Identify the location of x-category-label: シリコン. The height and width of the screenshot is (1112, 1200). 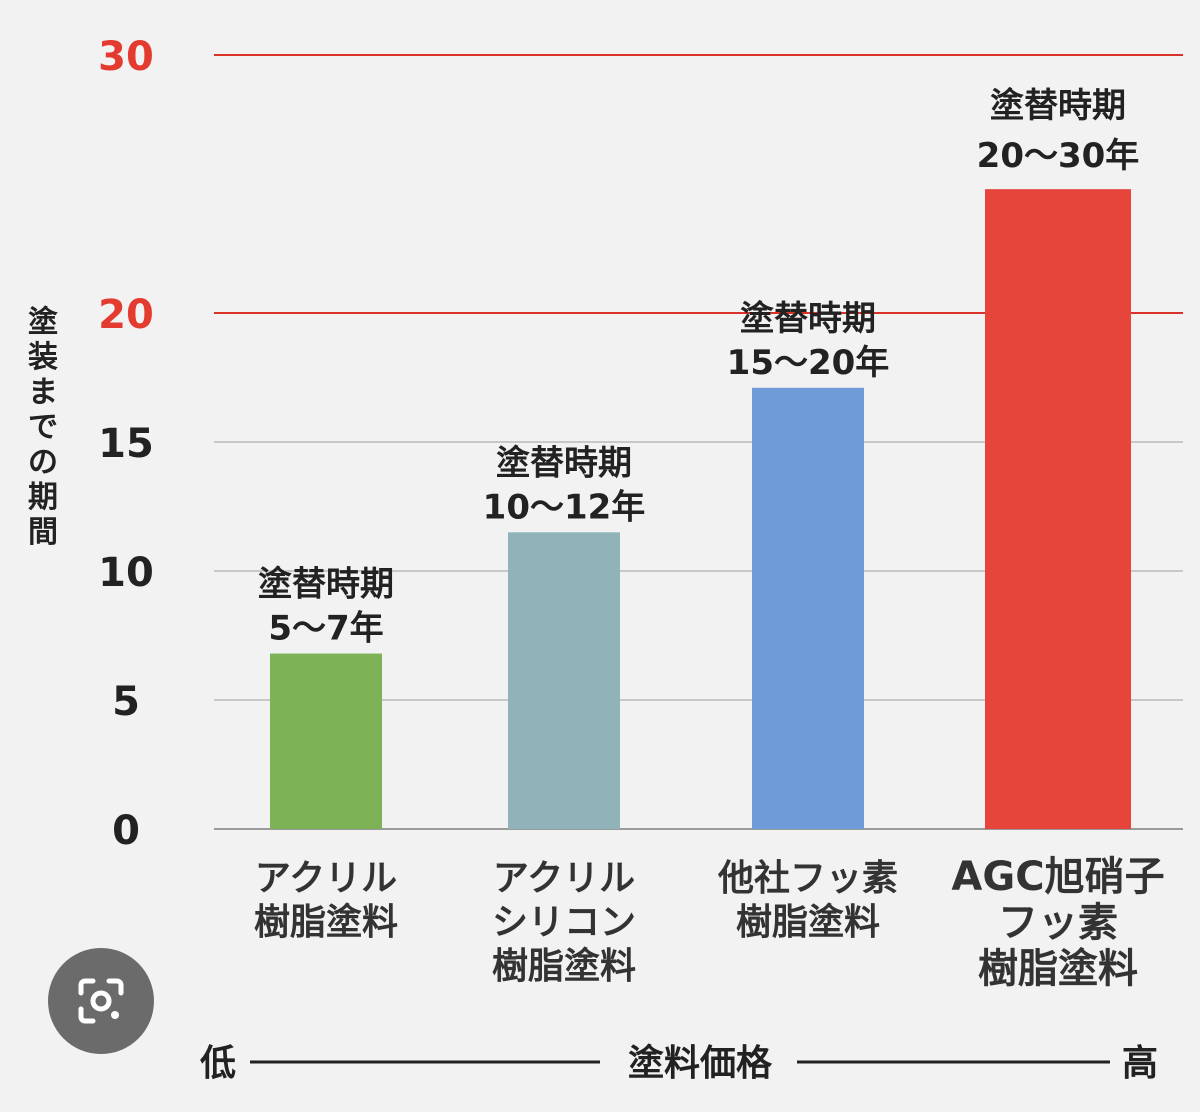
(564, 922).